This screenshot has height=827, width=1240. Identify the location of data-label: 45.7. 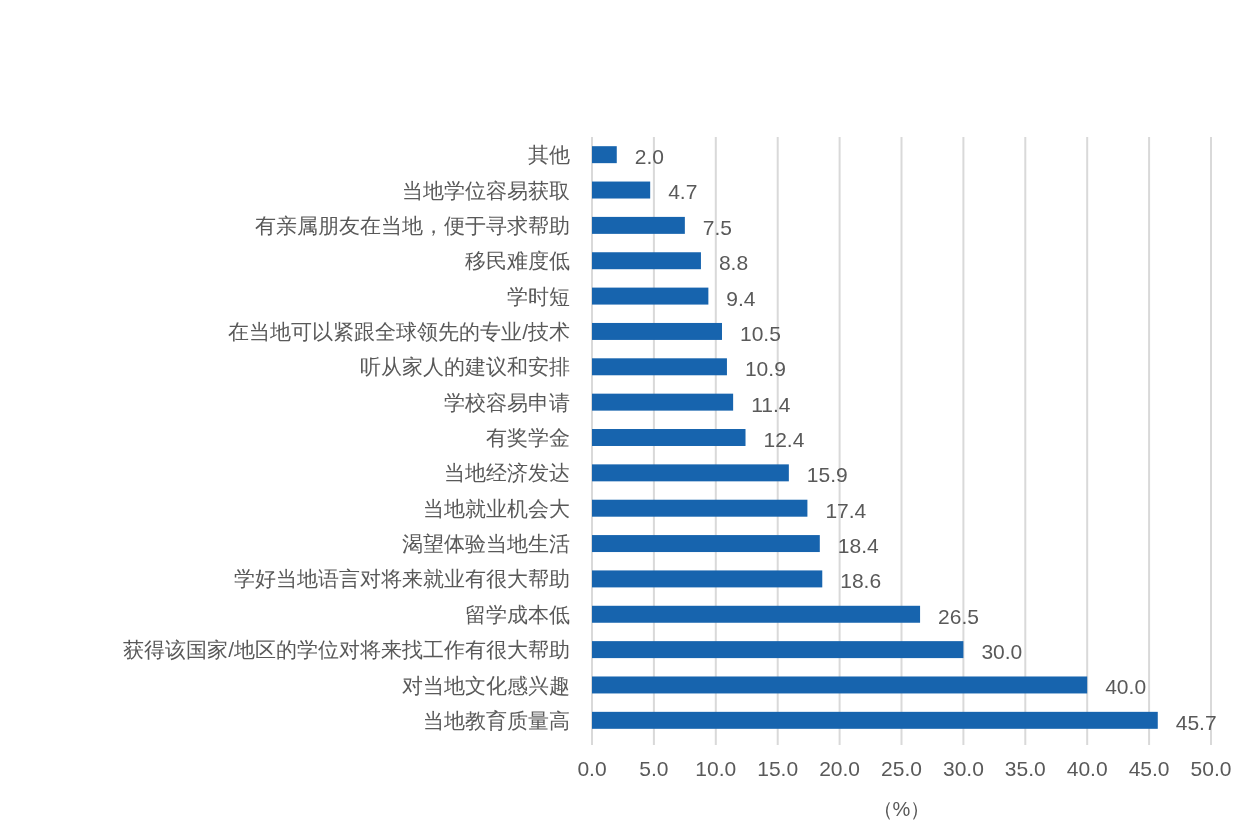
(1196, 722).